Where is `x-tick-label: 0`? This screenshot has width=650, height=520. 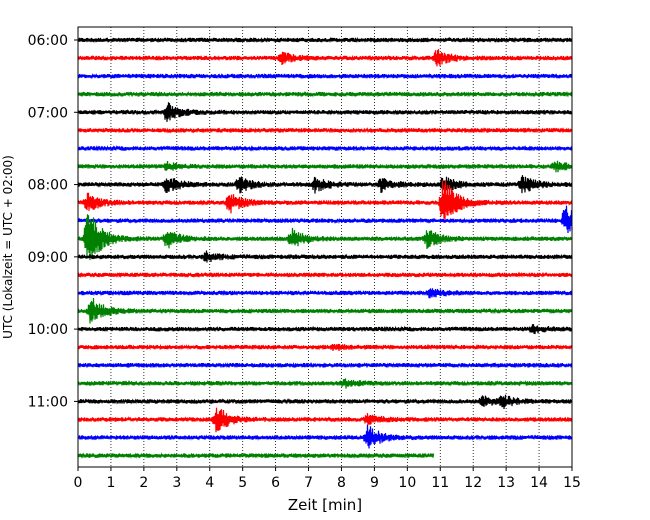
x-tick-label: 0 is located at coordinates (78, 483).